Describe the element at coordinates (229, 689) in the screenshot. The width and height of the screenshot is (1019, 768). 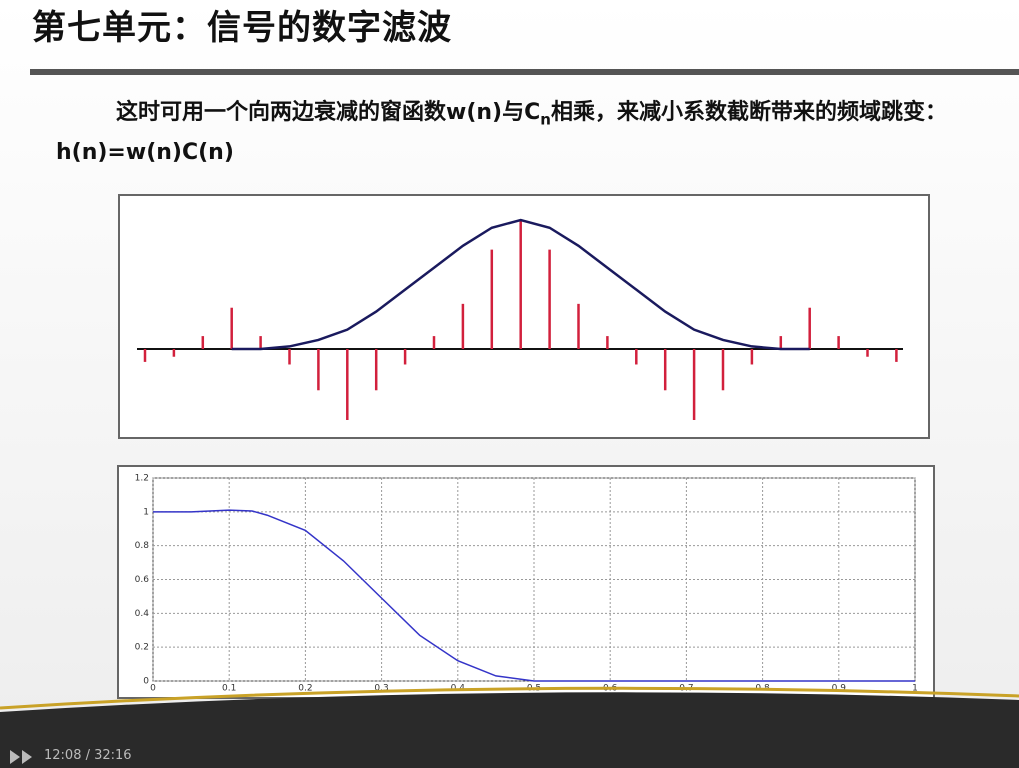
I see `x-tick-label: 0.1` at that location.